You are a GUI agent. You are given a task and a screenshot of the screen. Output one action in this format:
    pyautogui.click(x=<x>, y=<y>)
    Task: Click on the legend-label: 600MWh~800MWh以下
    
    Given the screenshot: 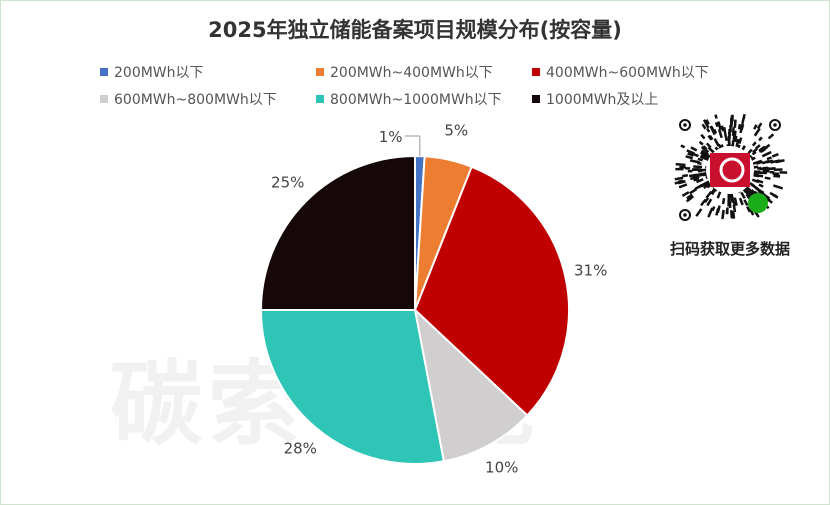 What is the action you would take?
    pyautogui.click(x=195, y=100)
    